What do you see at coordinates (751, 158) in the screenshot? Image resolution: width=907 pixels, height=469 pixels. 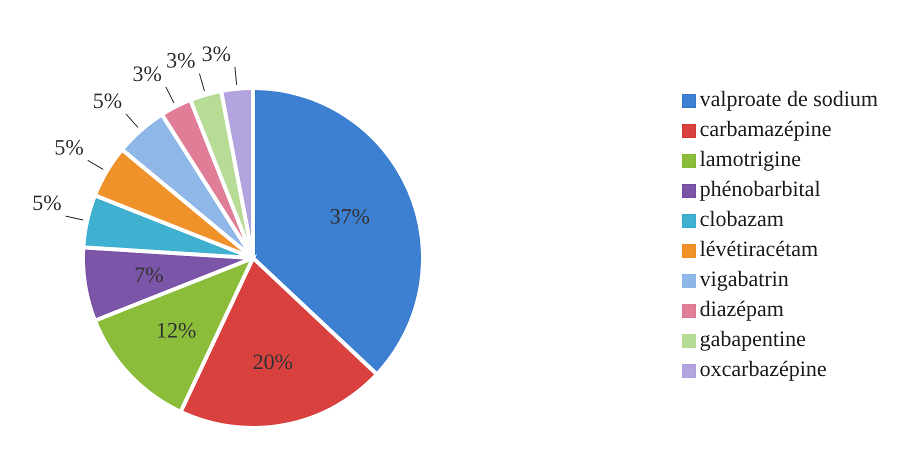 I see `legend-label: lamotrigine` at bounding box center [751, 158].